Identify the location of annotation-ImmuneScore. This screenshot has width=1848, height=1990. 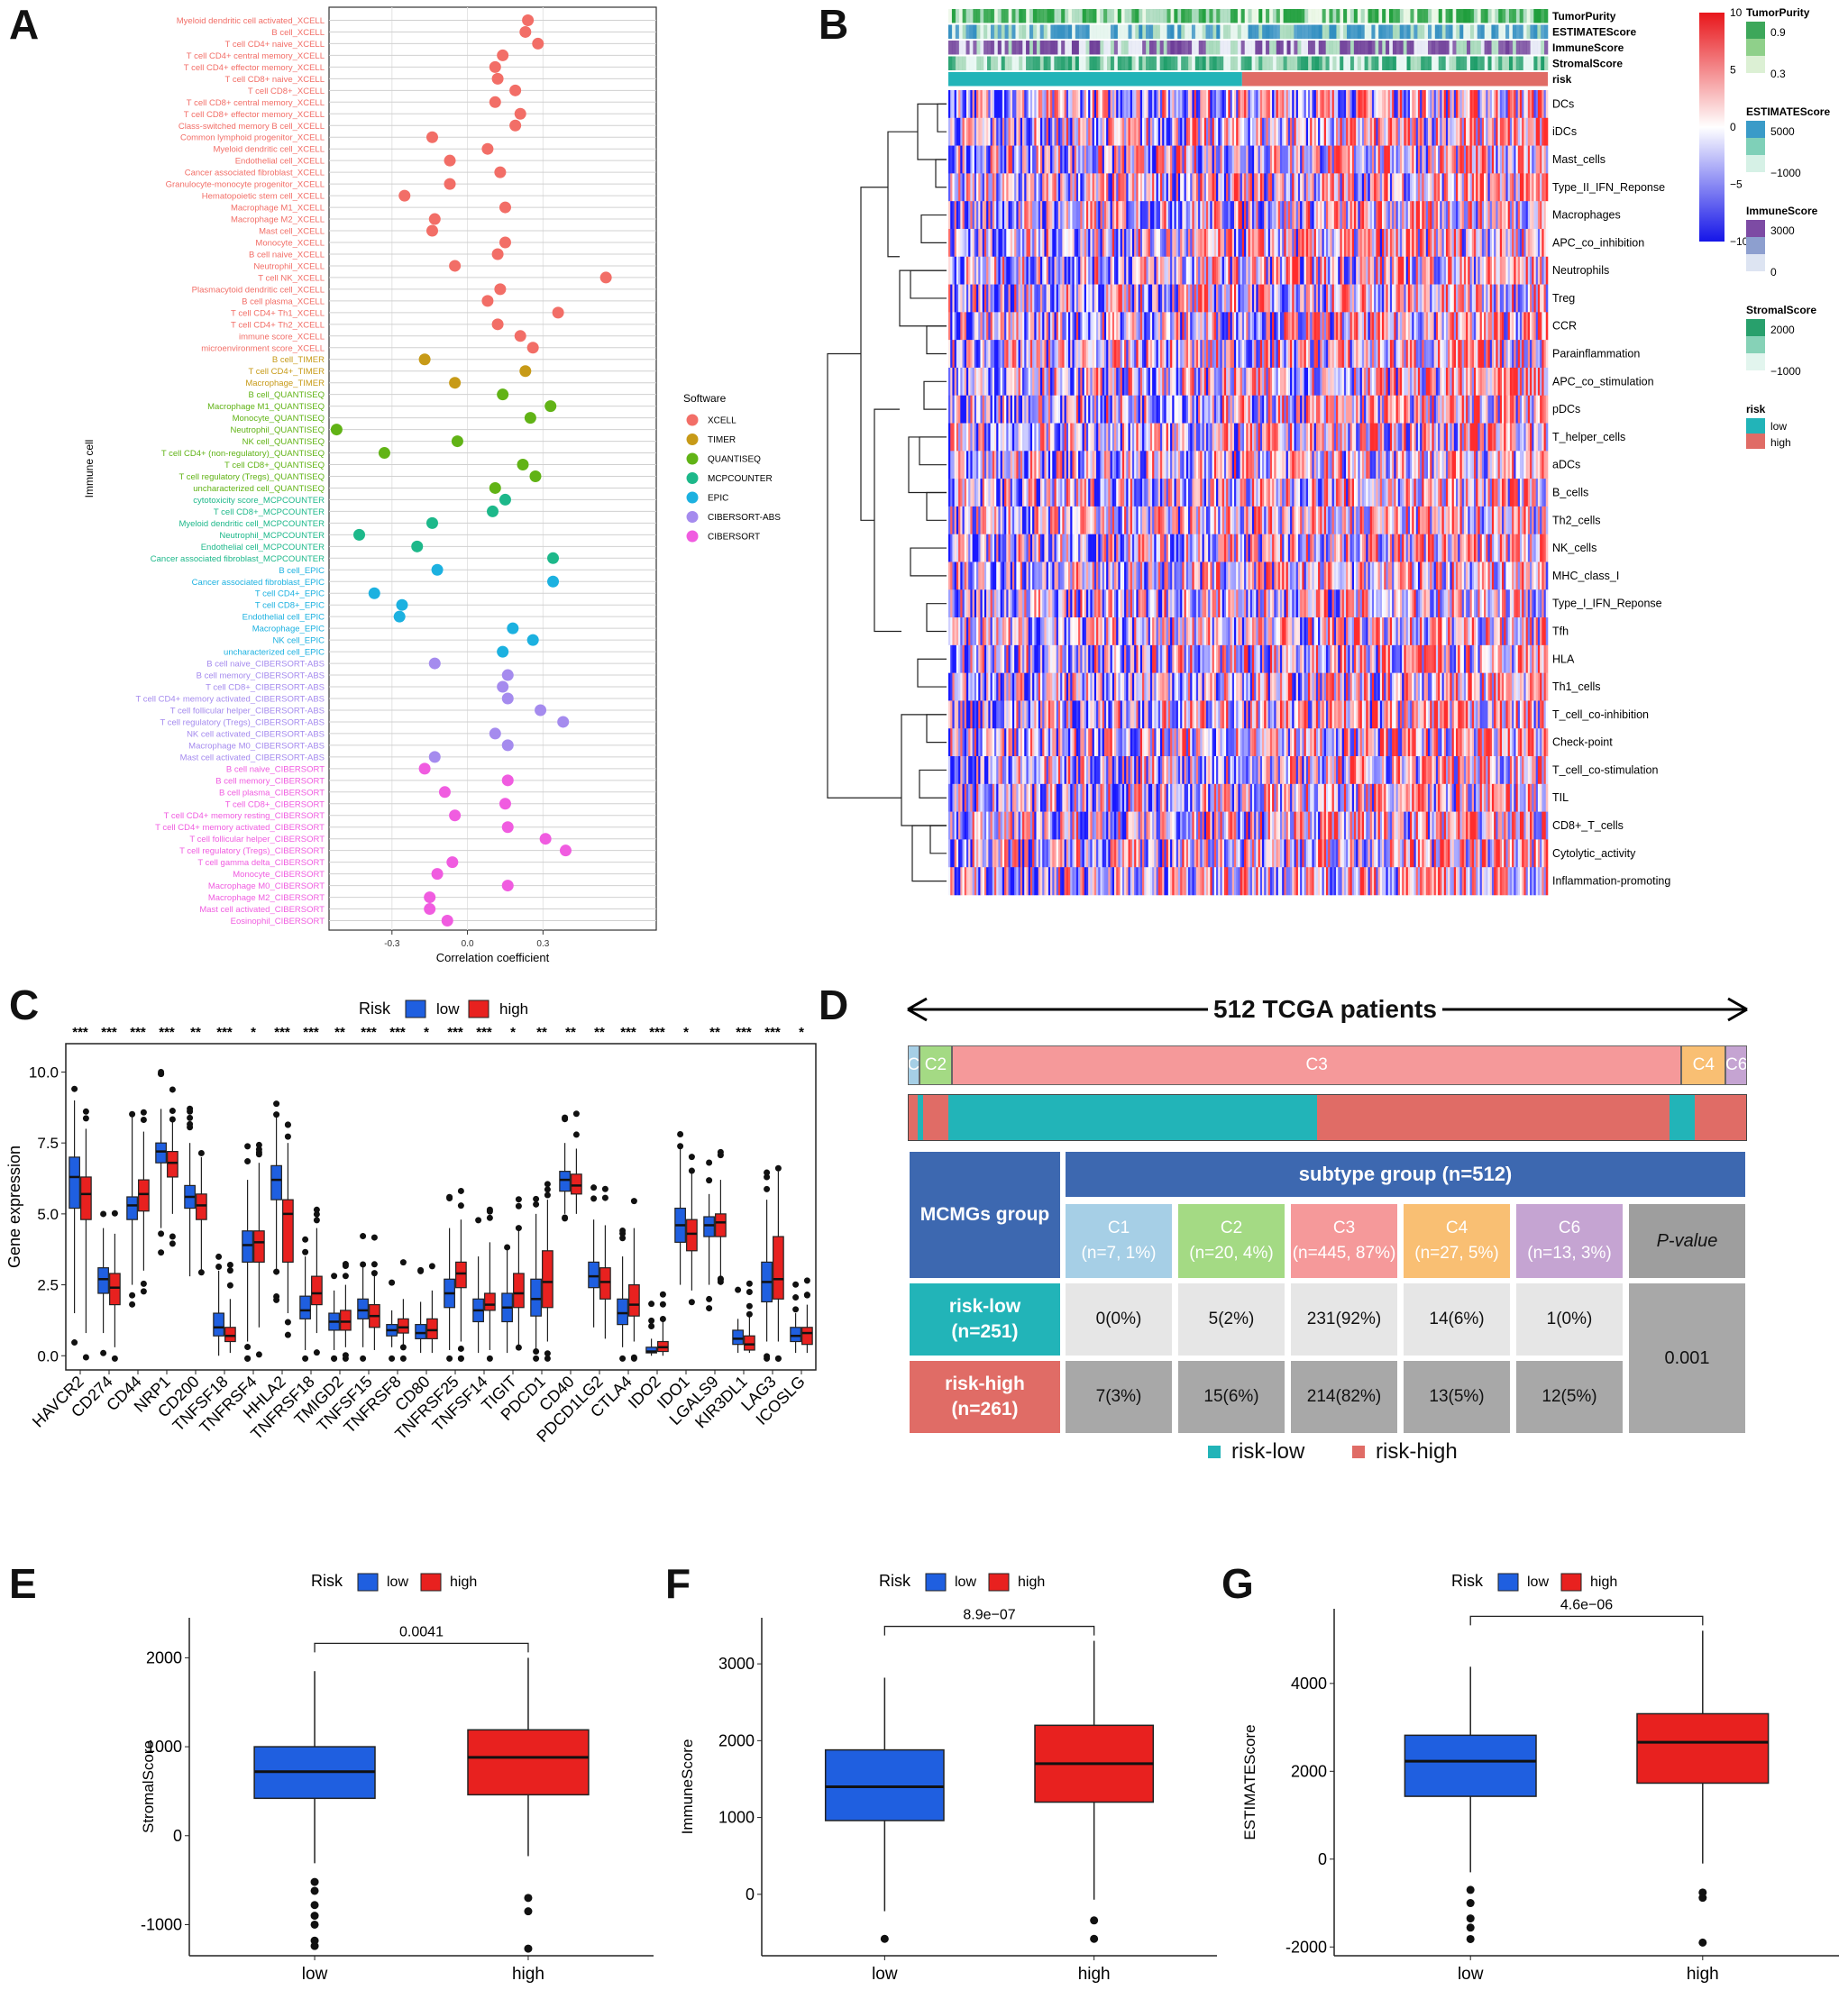
(1248, 48).